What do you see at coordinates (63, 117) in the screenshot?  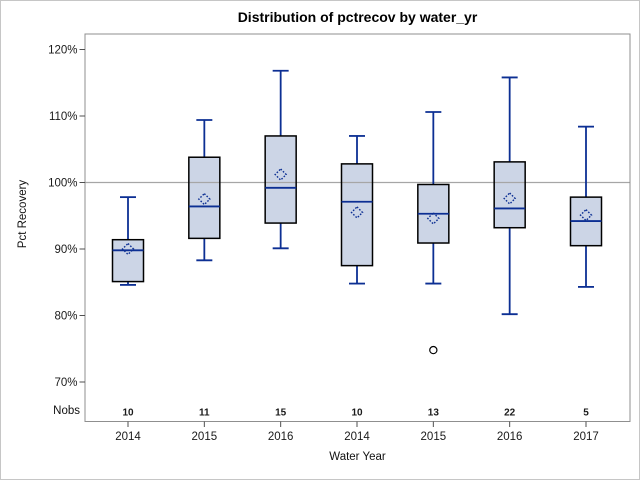 I see `y-tick-label: 110%` at bounding box center [63, 117].